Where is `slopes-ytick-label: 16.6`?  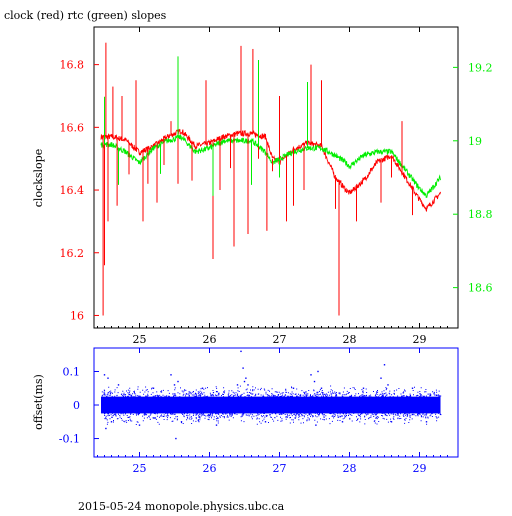
slopes-ytick-label: 16.6 is located at coordinates (72, 127).